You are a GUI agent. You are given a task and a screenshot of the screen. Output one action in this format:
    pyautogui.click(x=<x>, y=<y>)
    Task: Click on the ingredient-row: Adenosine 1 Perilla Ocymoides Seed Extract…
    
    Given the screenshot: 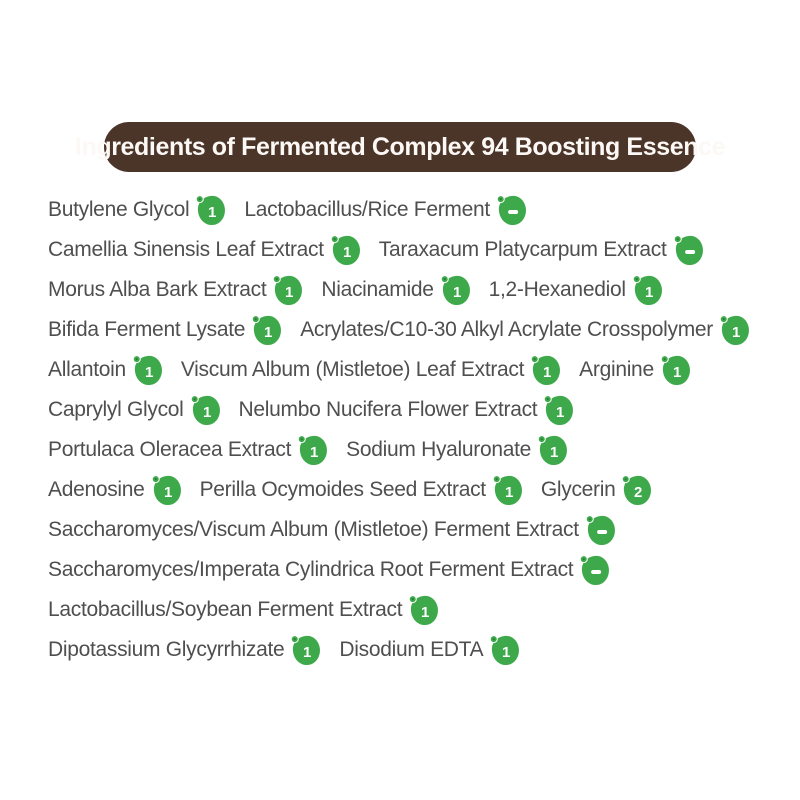 What is the action you would take?
    pyautogui.click(x=413, y=490)
    